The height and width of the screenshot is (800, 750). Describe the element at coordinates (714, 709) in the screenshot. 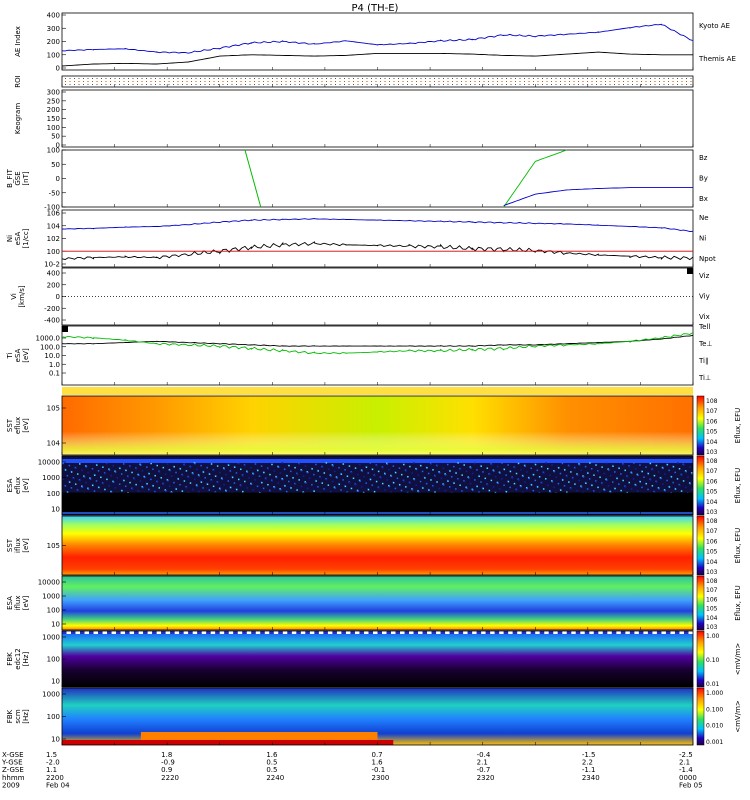

I see `colorbar-tick-label: 0.100` at that location.